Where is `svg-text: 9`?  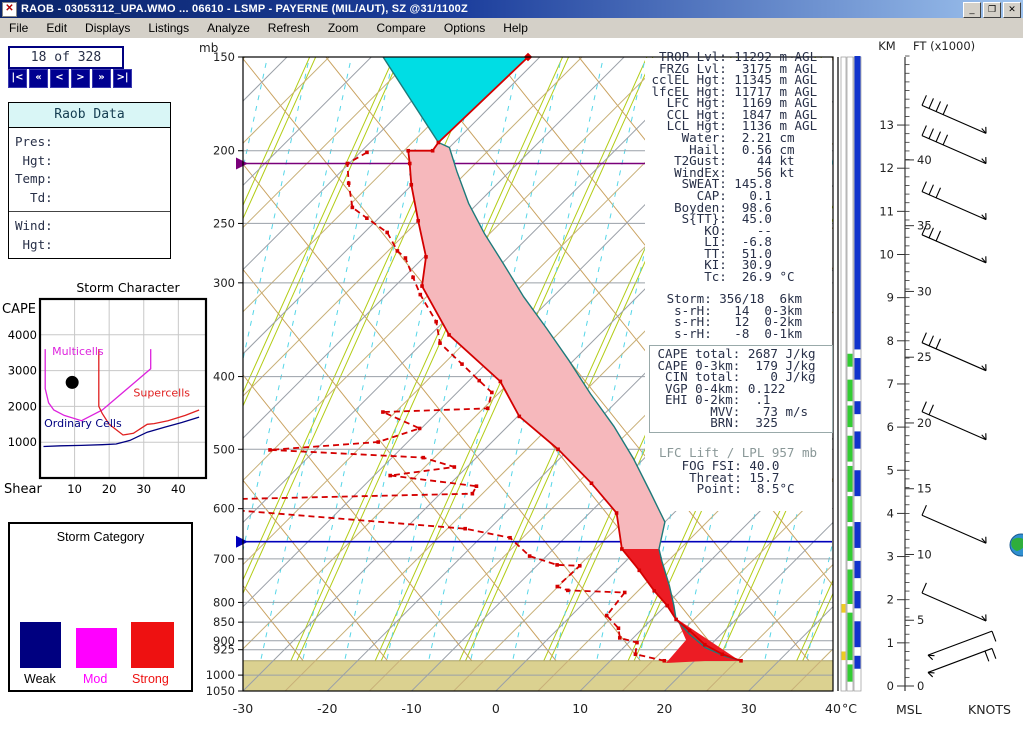 svg-text: 9 is located at coordinates (890, 298).